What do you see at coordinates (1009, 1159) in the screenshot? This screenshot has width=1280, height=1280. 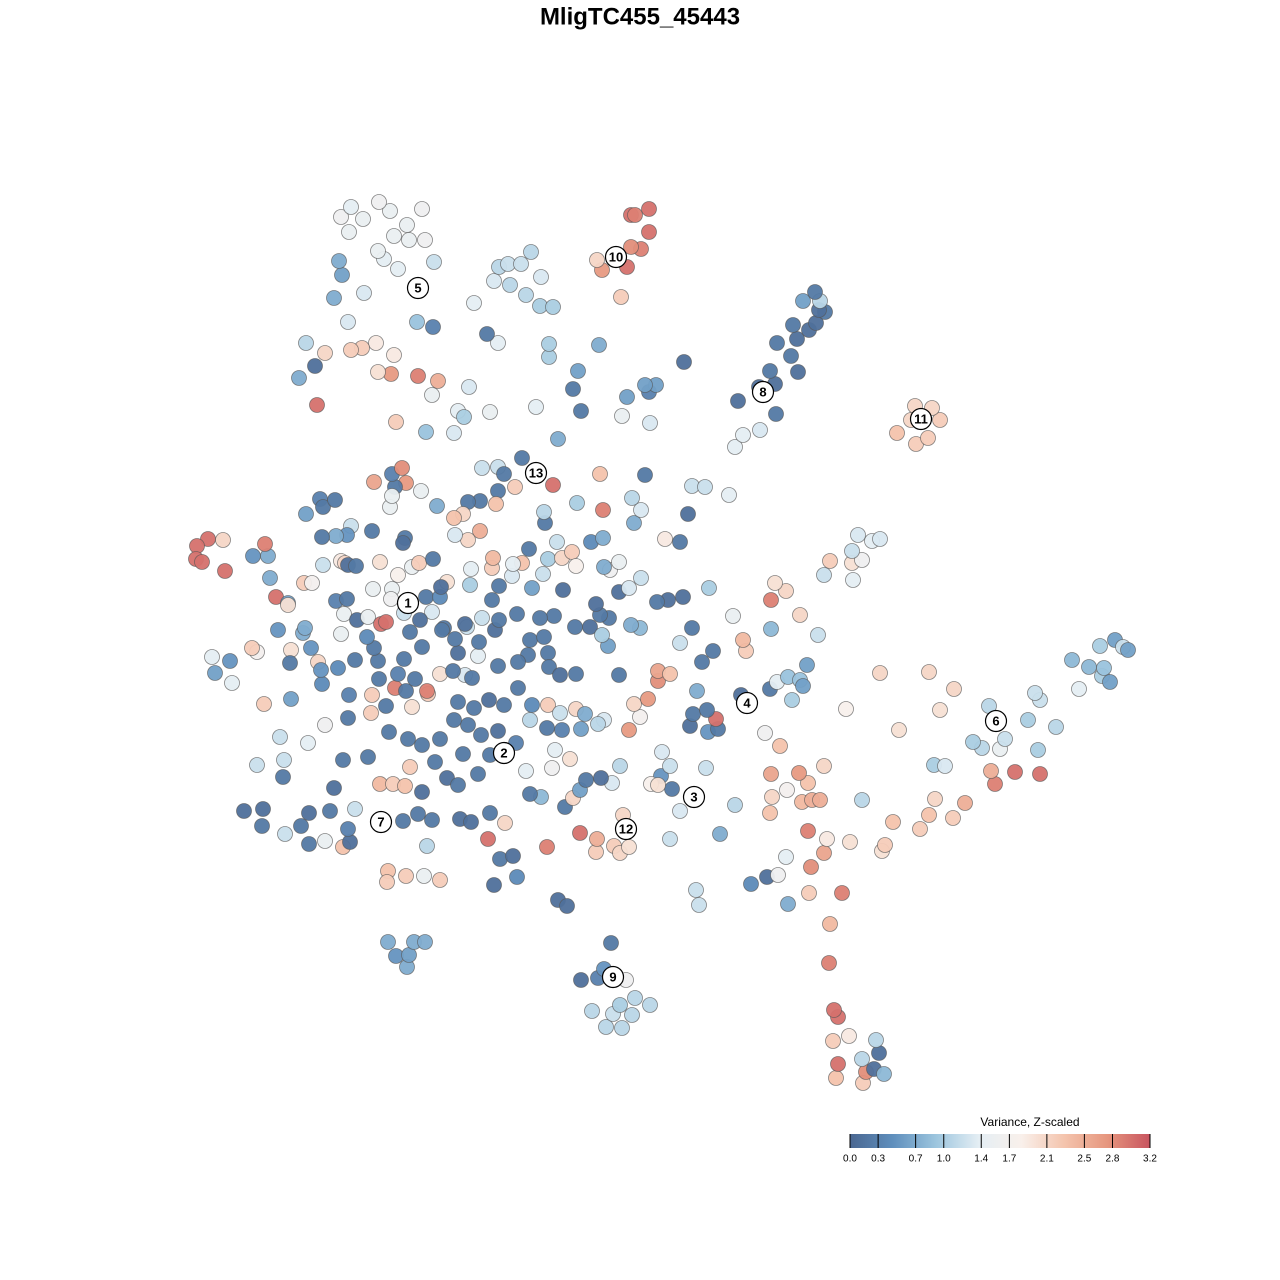 I see `colorbar-tick-label: 1.7` at bounding box center [1009, 1159].